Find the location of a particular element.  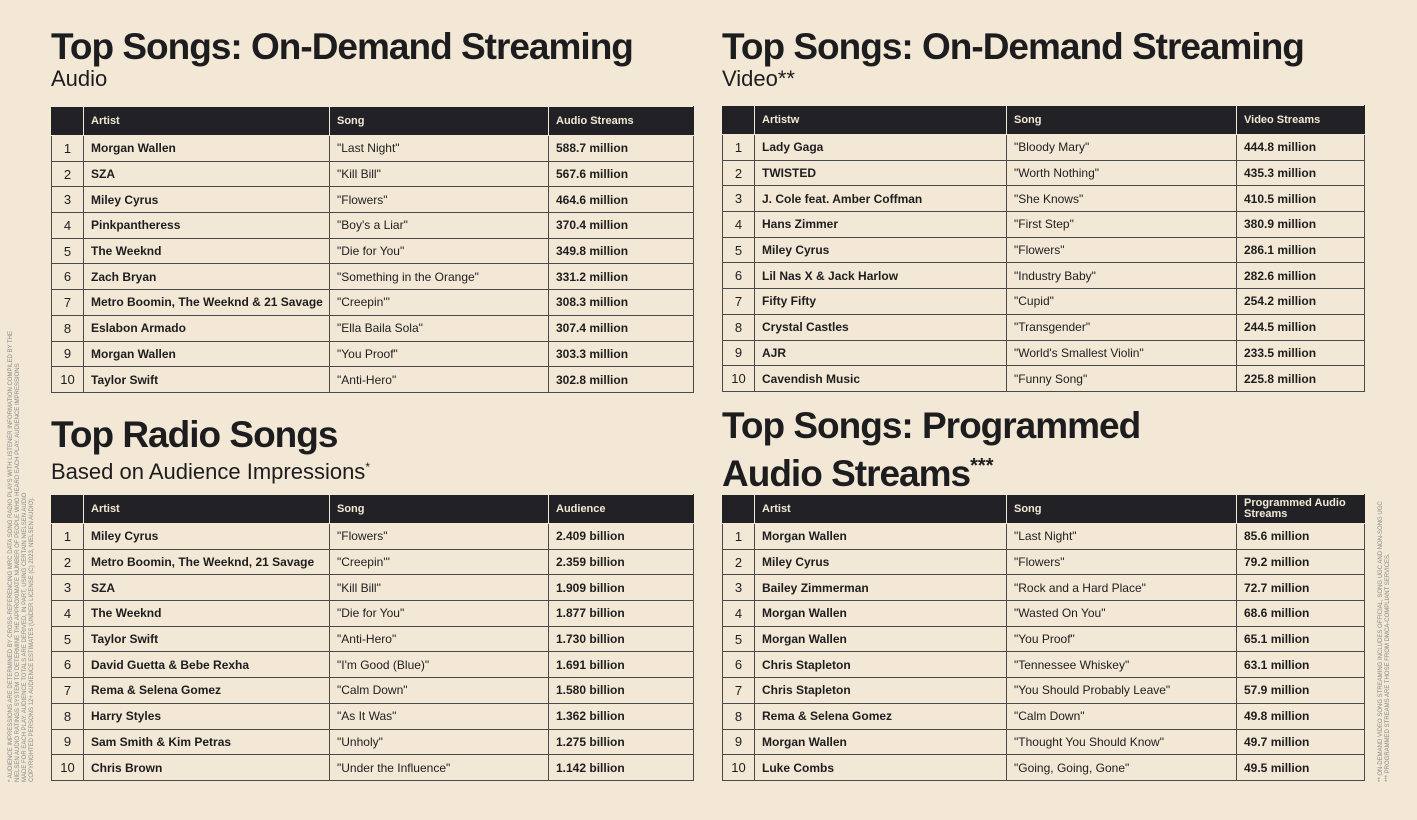

table-row: 5 Morgan Wallen "You Proof" 65.1 million is located at coordinates (1043, 639).